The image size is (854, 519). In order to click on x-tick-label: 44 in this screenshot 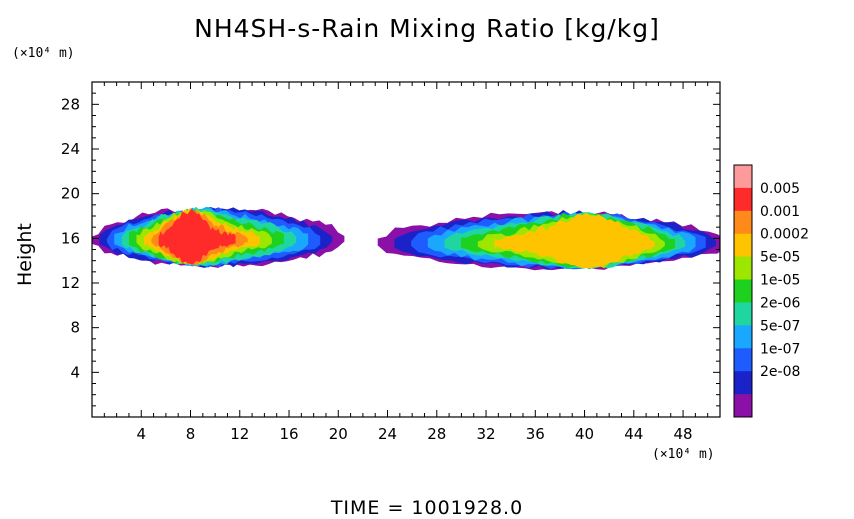, I will do `click(633, 434)`.